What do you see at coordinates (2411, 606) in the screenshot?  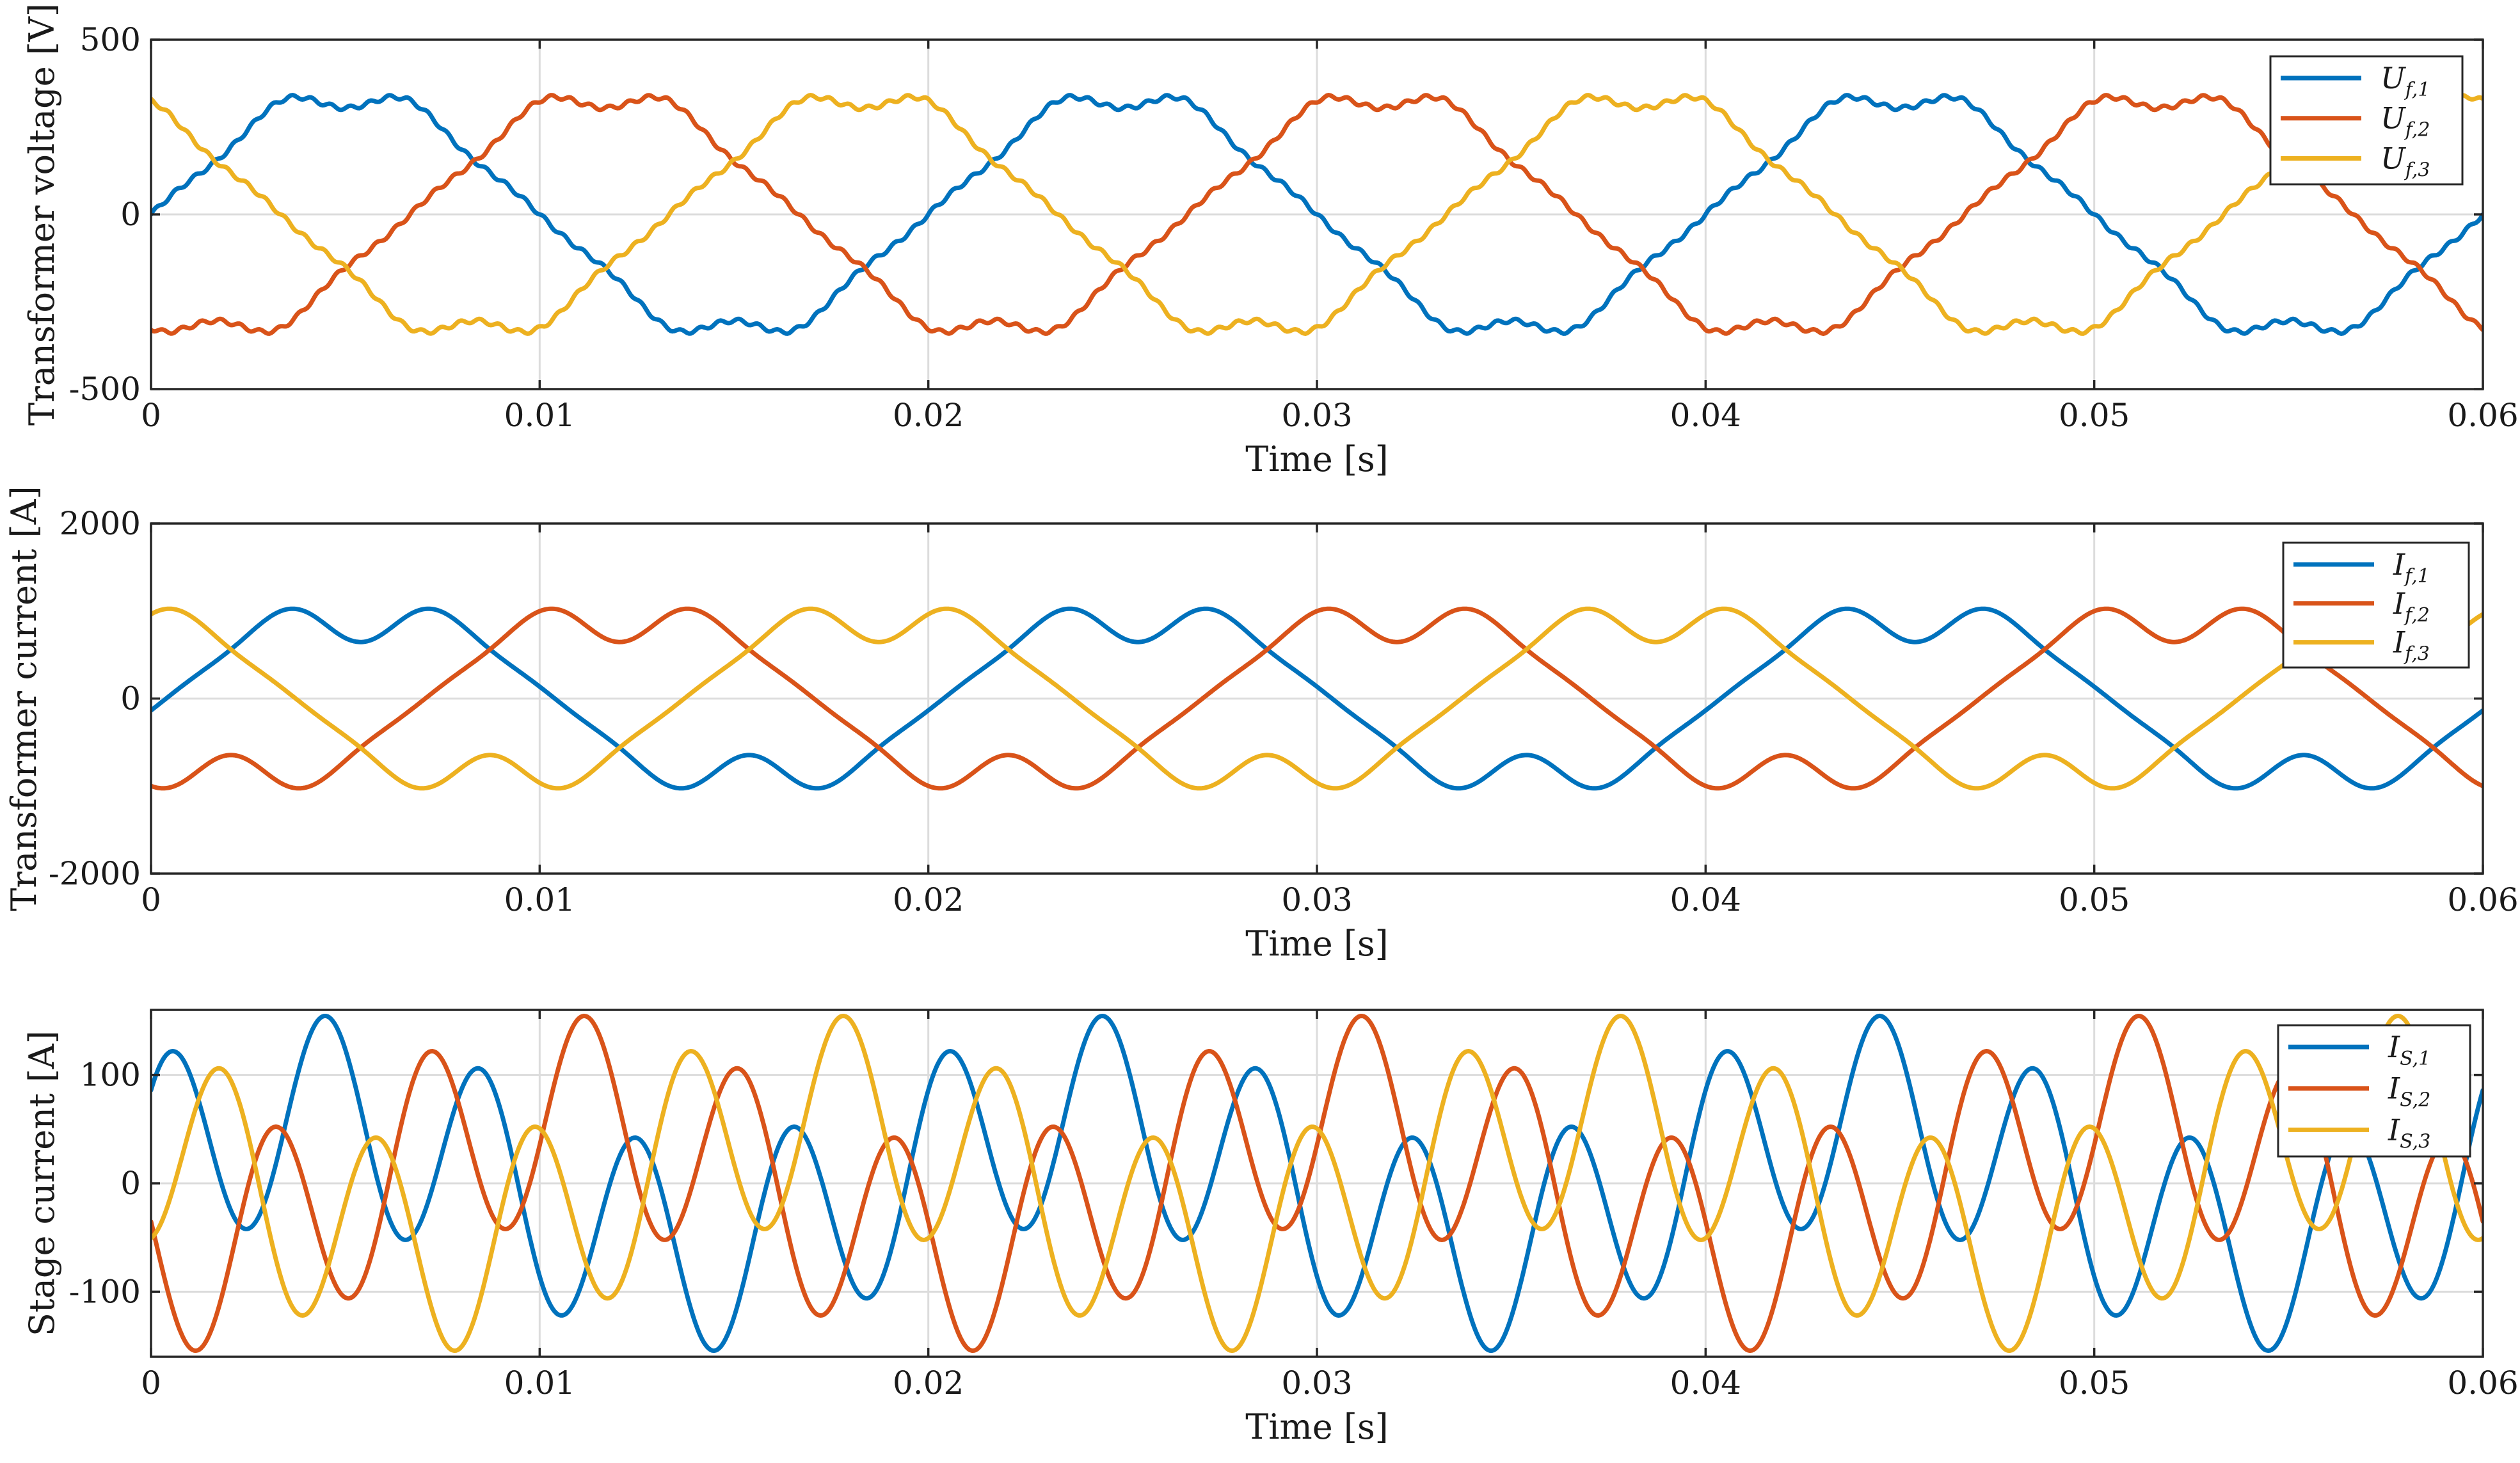 I see `legend-label: If,2` at bounding box center [2411, 606].